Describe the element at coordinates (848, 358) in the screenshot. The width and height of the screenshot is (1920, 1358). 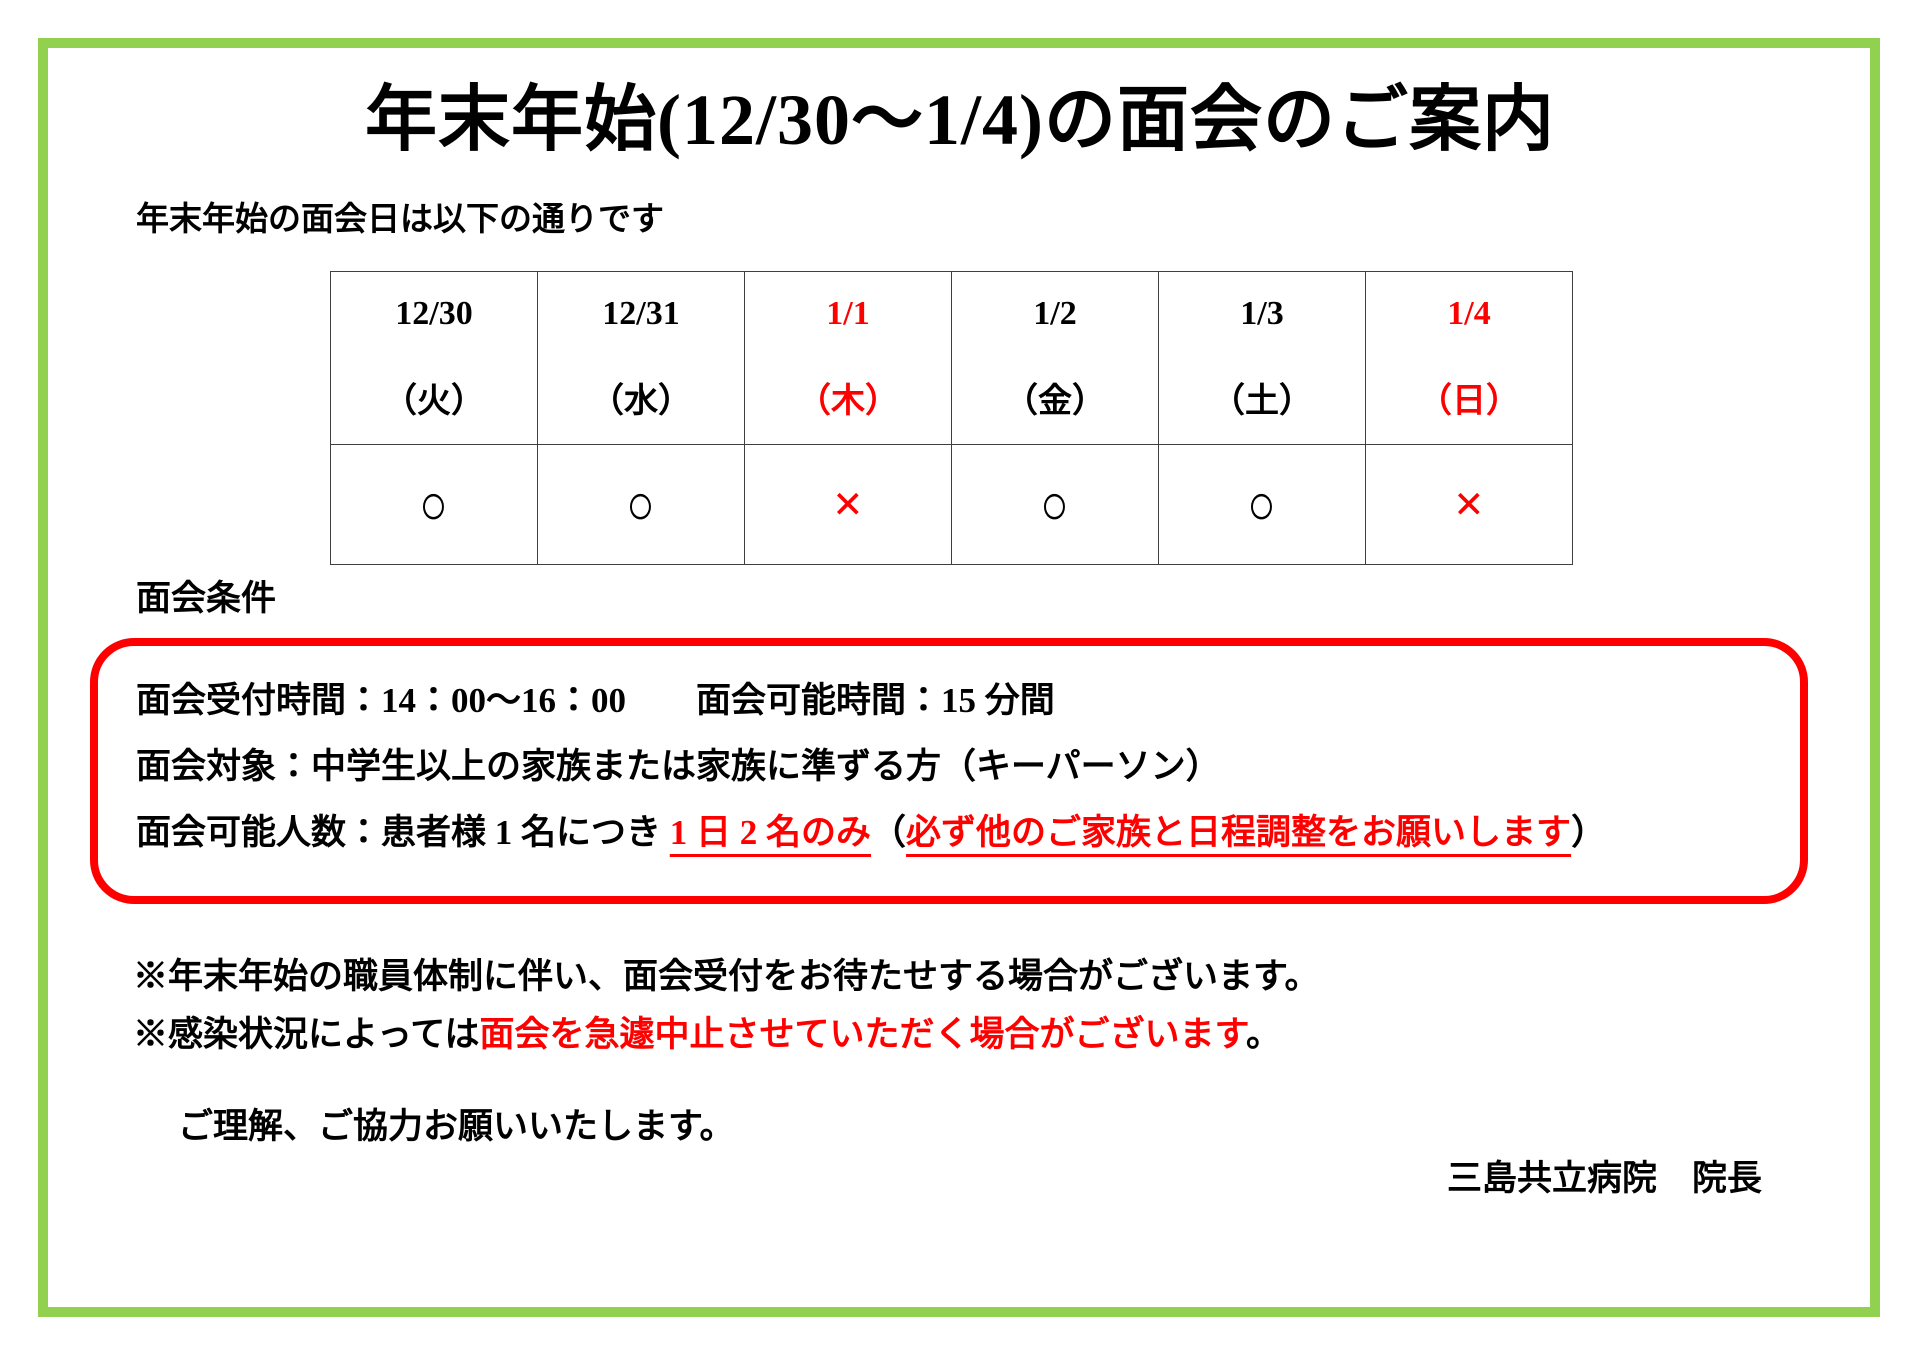
I see `date-cell-1-1: 1/1 （木）` at that location.